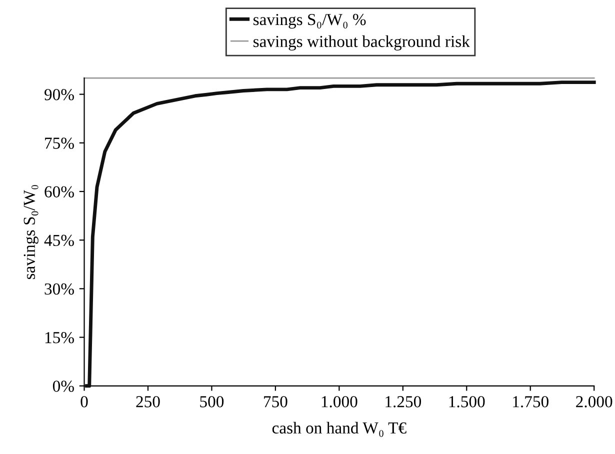 The image size is (615, 454). I want to click on y-tick-label: 30%, so click(59, 289).